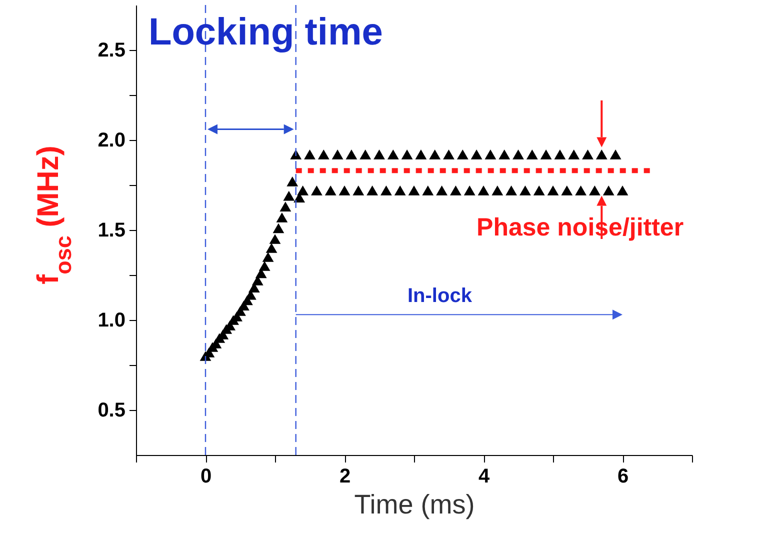  I want to click on y-tick-label: 1.5, so click(112, 231).